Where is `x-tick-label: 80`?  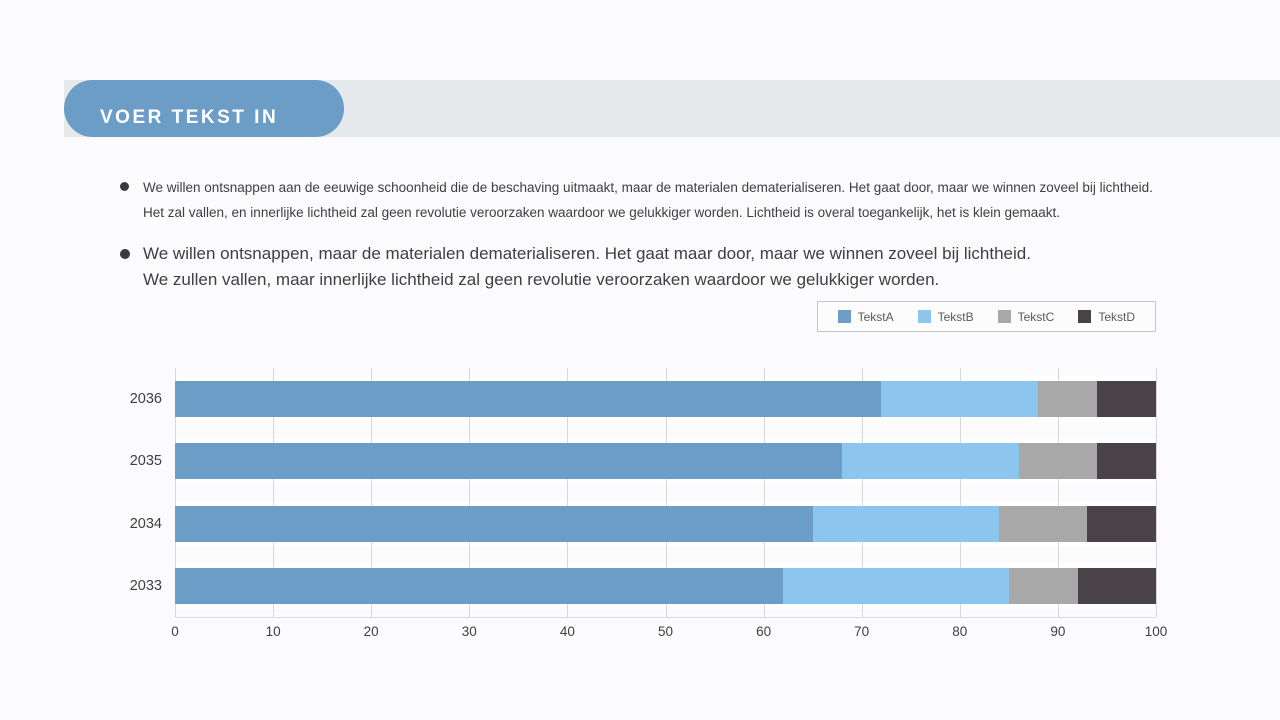 x-tick-label: 80 is located at coordinates (960, 631).